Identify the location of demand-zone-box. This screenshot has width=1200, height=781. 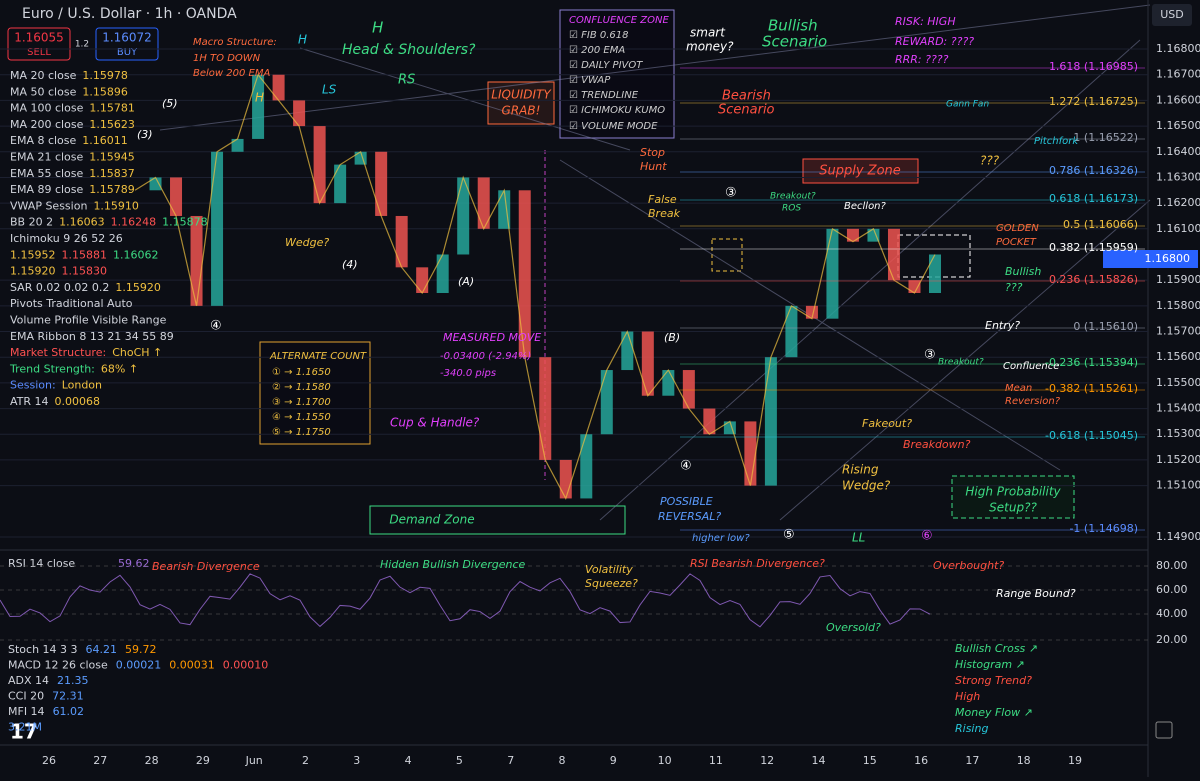
(497, 520).